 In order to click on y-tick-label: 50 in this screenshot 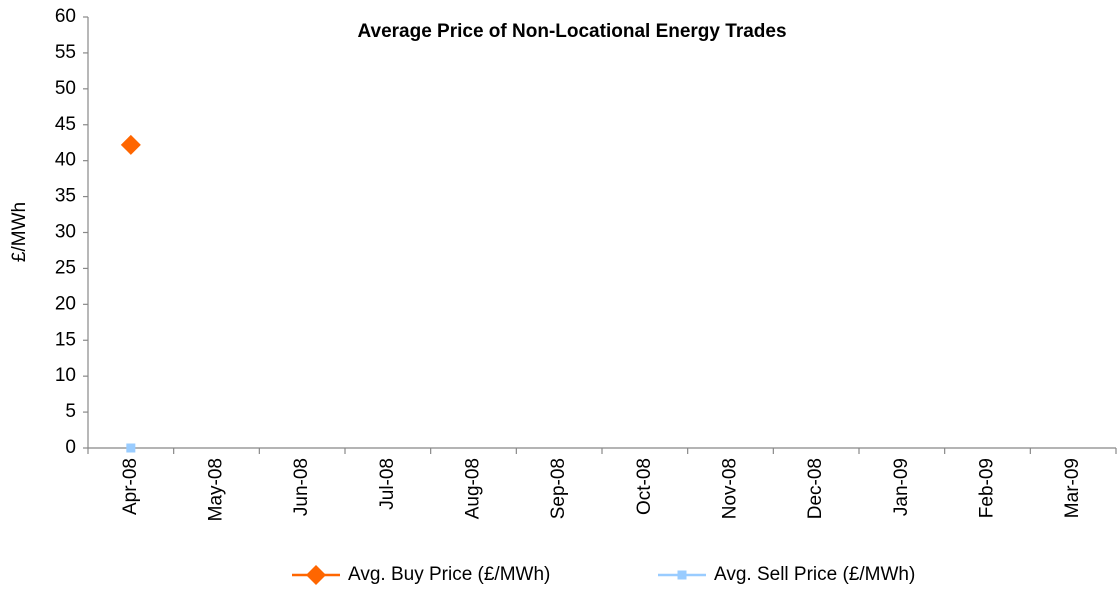, I will do `click(65, 88)`.